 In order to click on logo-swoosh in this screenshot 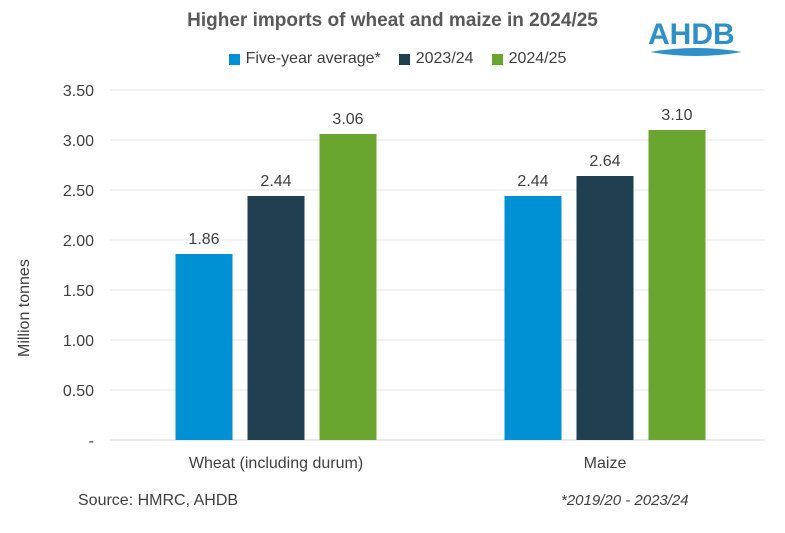, I will do `click(696, 52)`.